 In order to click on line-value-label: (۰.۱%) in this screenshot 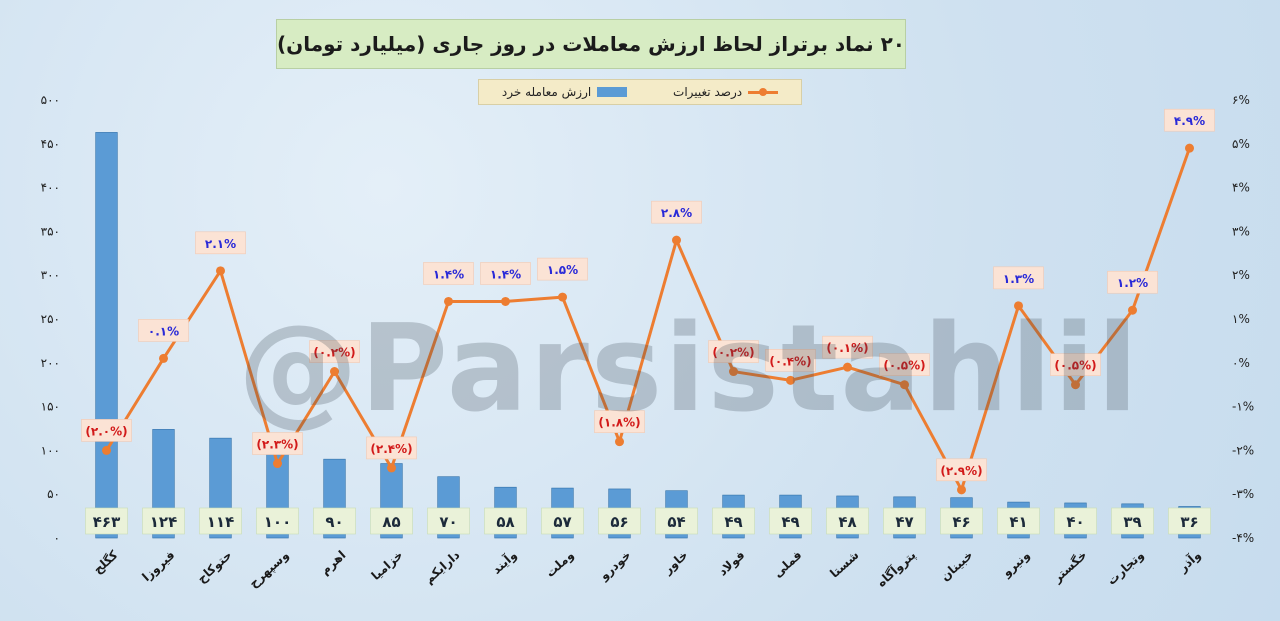, I will do `click(847, 348)`.